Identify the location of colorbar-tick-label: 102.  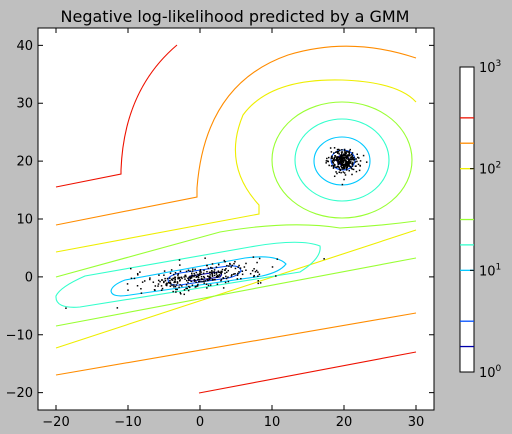
(490, 169).